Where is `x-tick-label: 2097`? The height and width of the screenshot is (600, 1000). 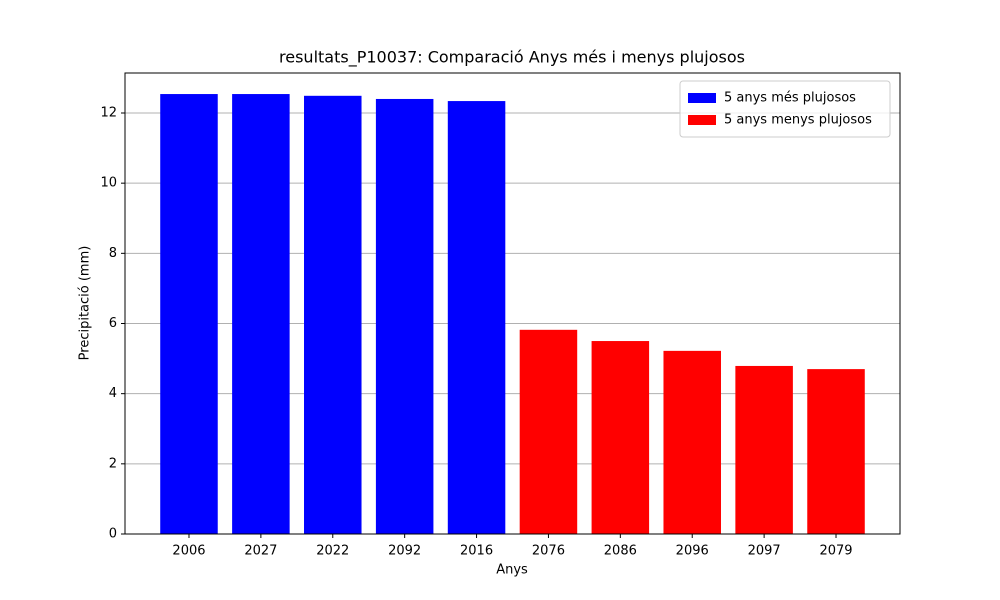
x-tick-label: 2097 is located at coordinates (764, 551).